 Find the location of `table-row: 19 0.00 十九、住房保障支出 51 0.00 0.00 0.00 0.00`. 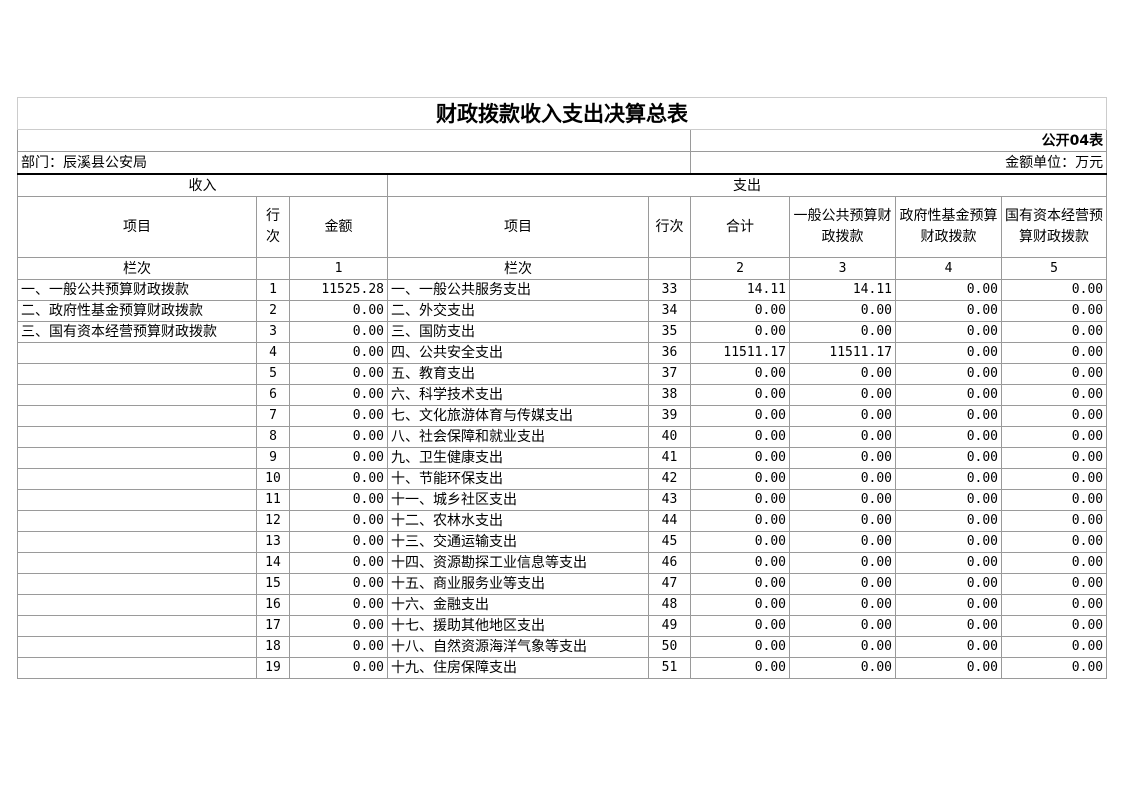

table-row: 19 0.00 十九、住房保障支出 51 0.00 0.00 0.00 0.00 is located at coordinates (562, 668).